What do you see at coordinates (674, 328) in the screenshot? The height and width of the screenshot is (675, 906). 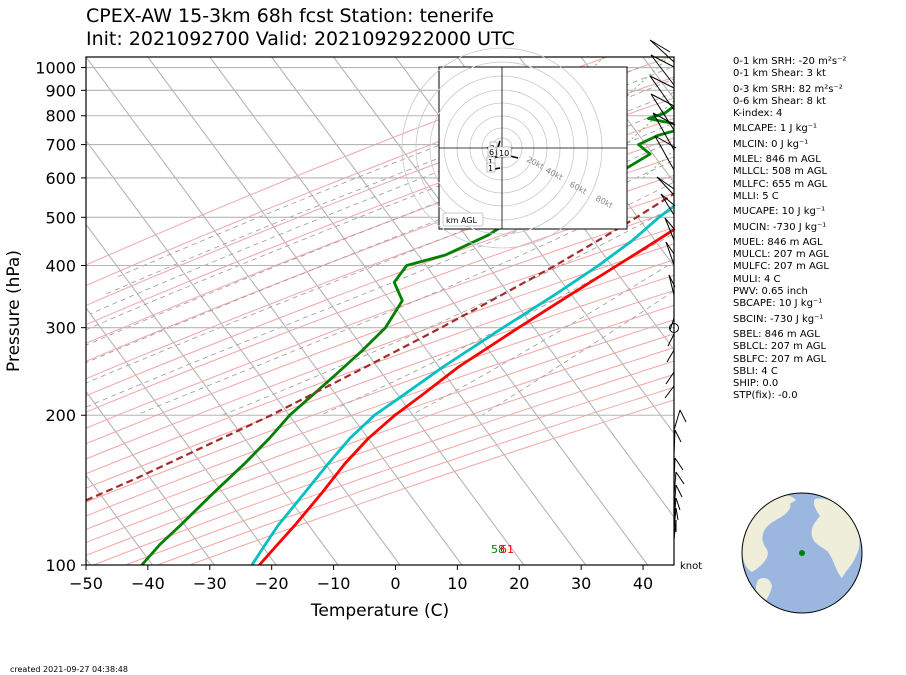 I see `calm-wind-circle` at bounding box center [674, 328].